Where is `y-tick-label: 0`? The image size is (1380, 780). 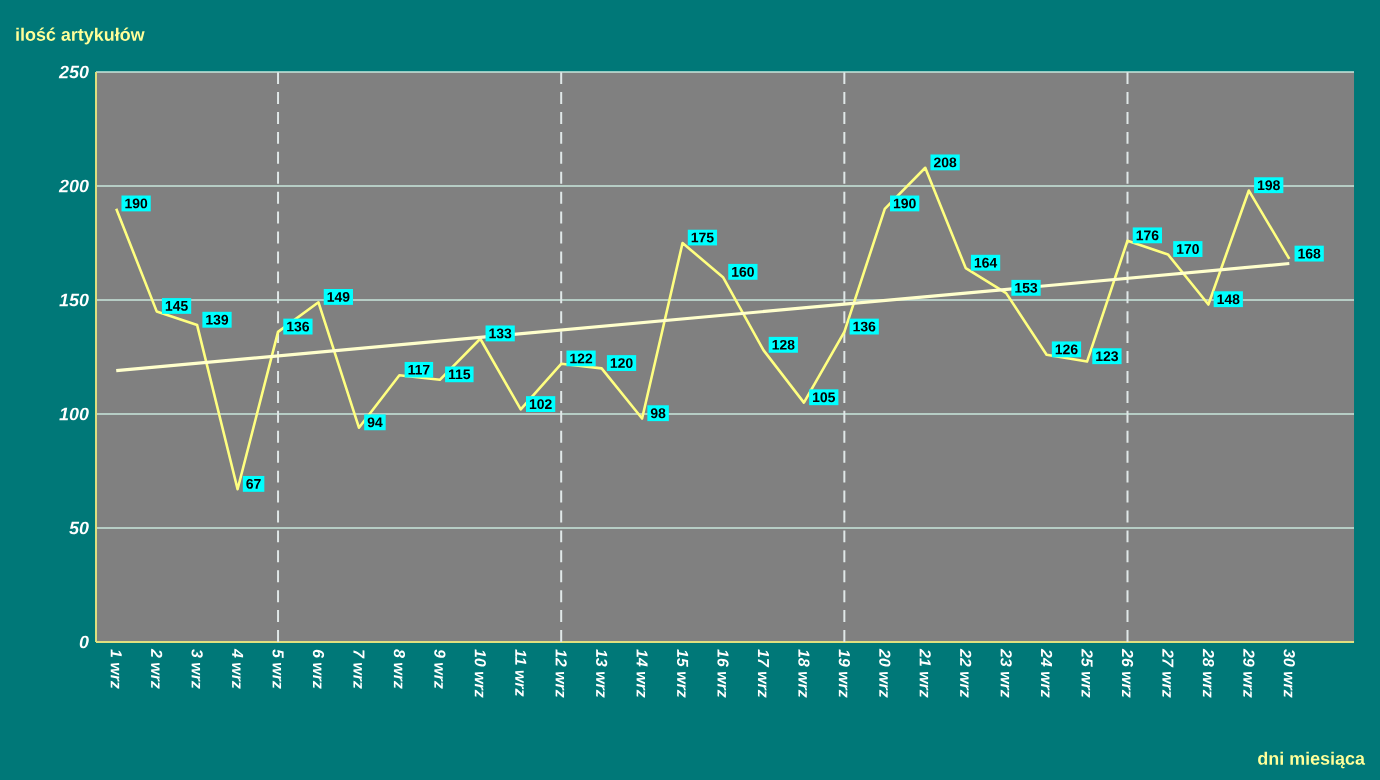 y-tick-label: 0 is located at coordinates (84, 642).